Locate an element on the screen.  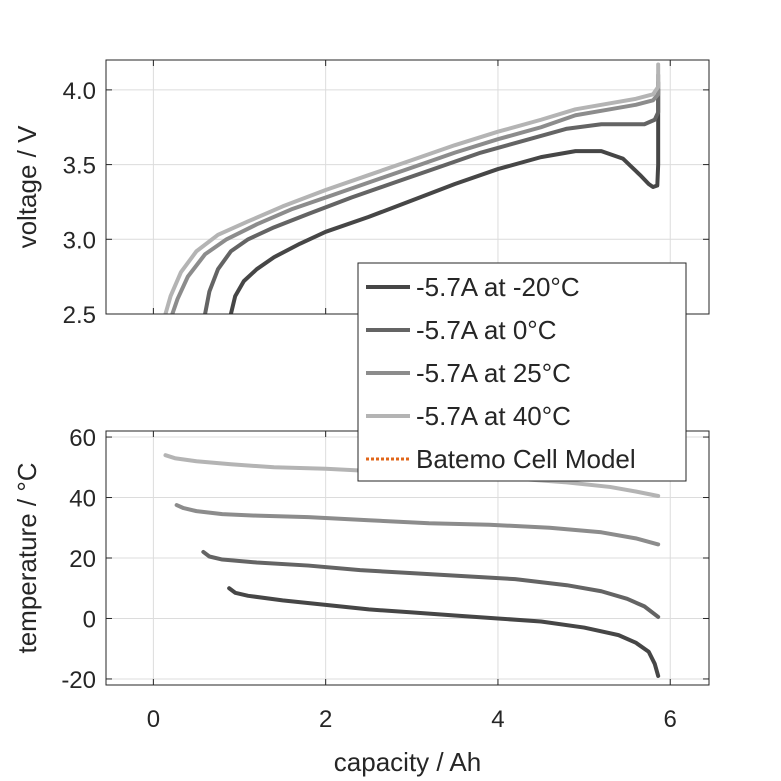
legend-label: -5.7A at 40°C is located at coordinates (493, 416).